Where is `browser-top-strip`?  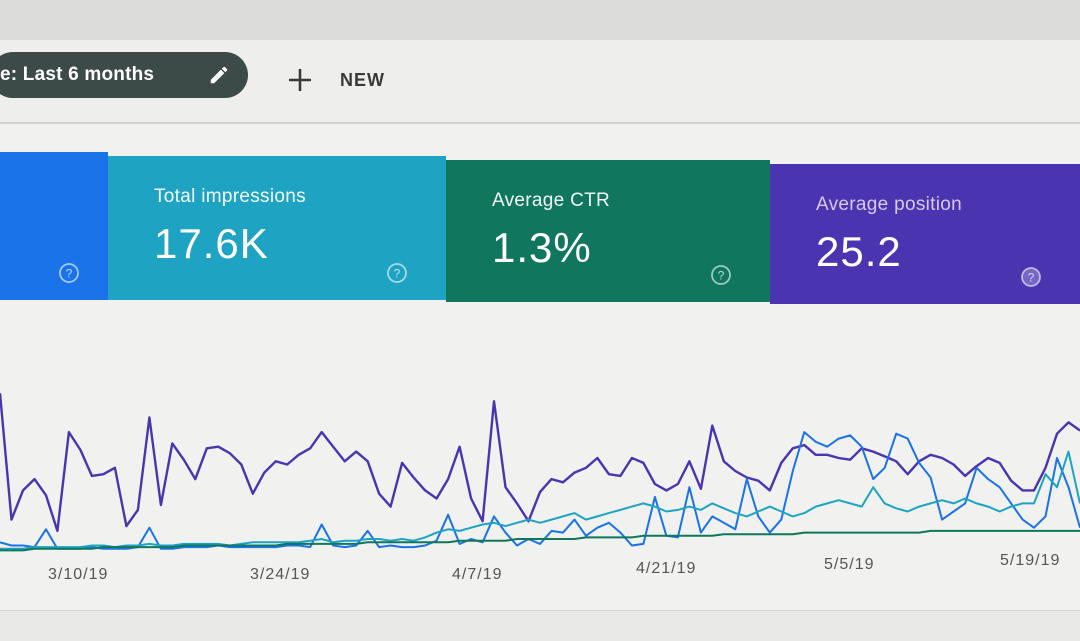
browser-top-strip is located at coordinates (540, 20).